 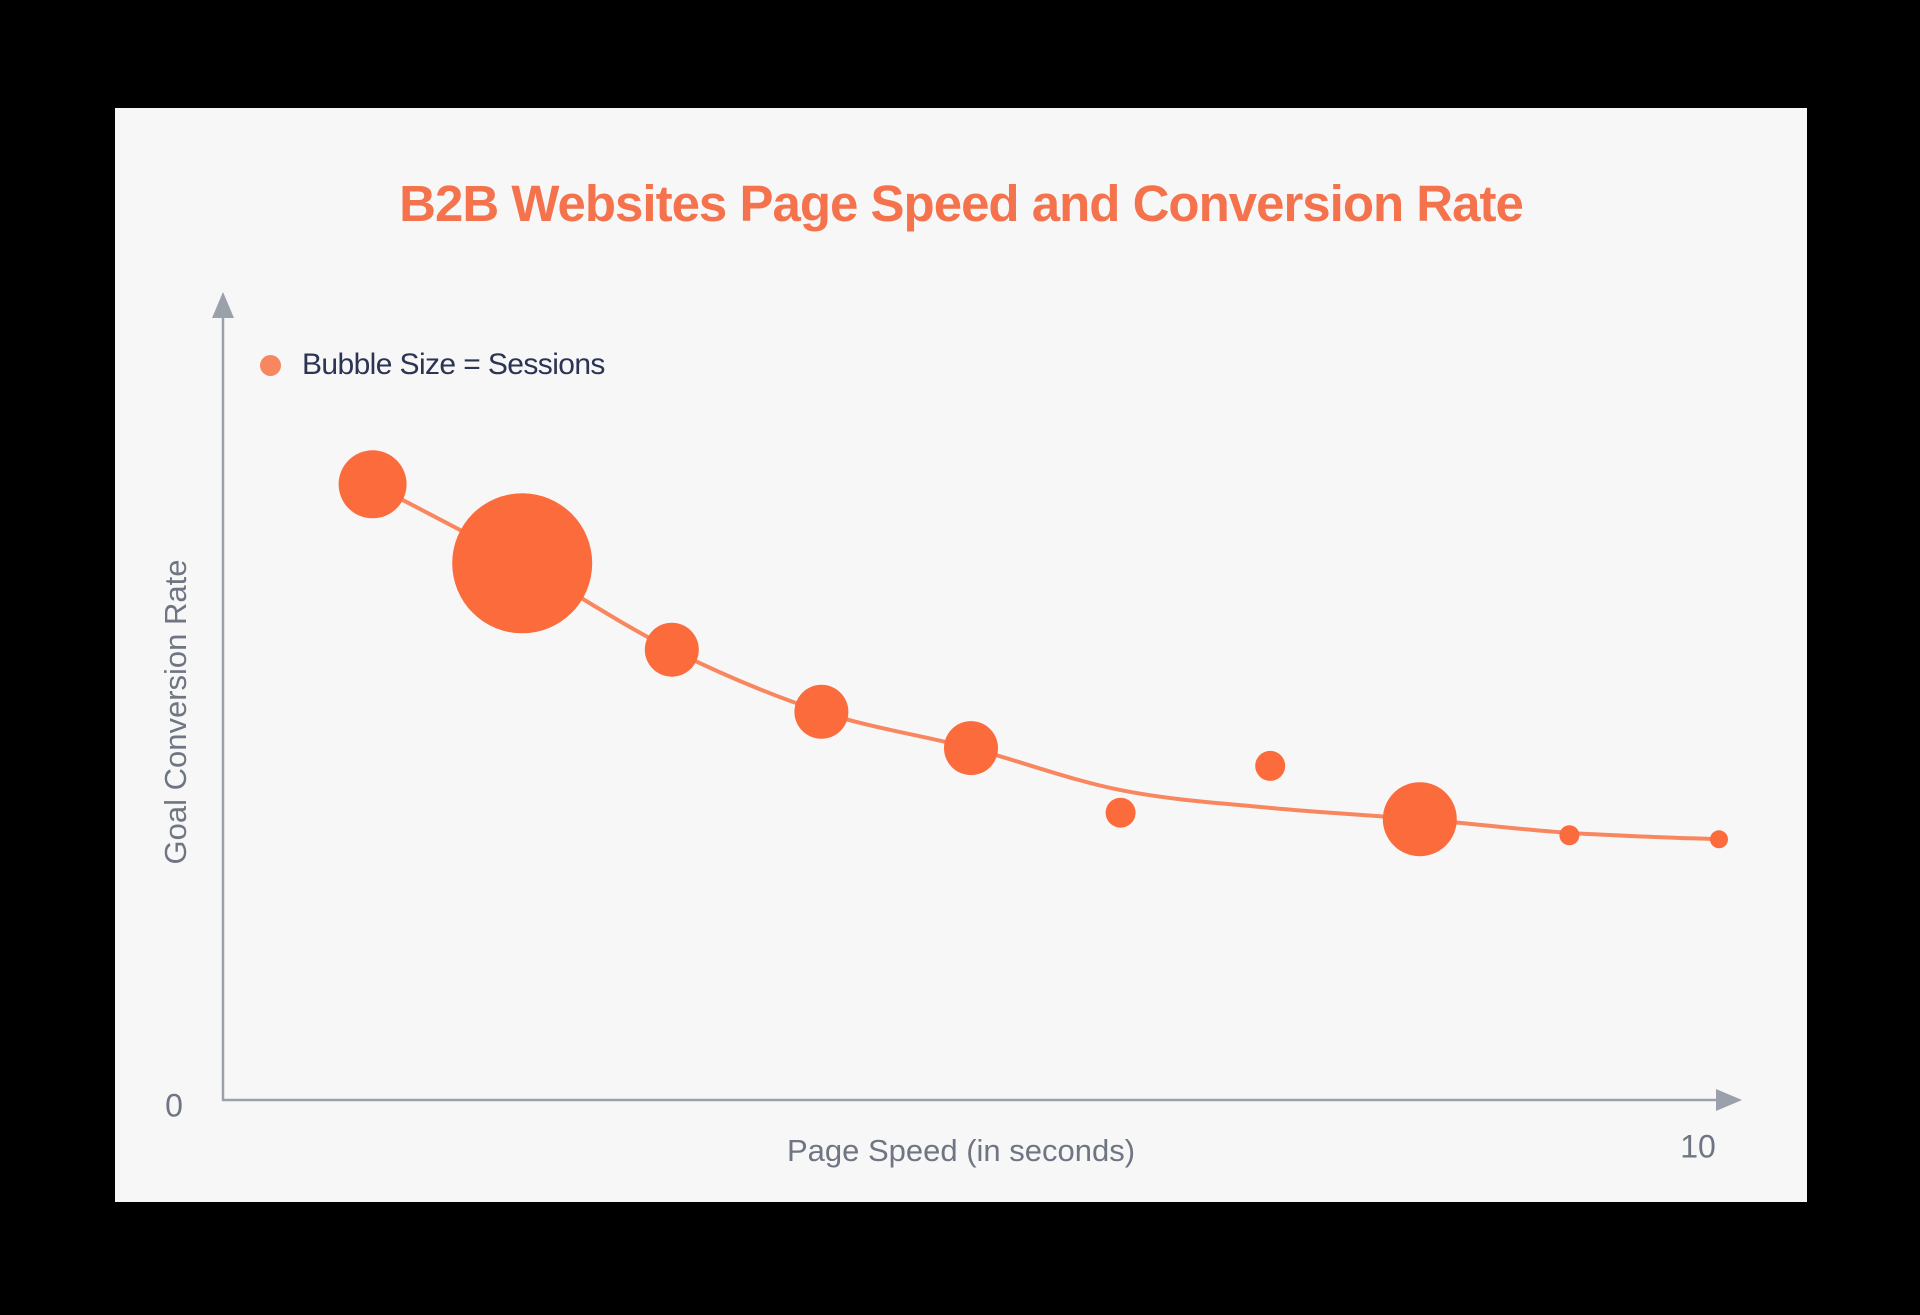 I want to click on bubble-9s, so click(x=1569, y=835).